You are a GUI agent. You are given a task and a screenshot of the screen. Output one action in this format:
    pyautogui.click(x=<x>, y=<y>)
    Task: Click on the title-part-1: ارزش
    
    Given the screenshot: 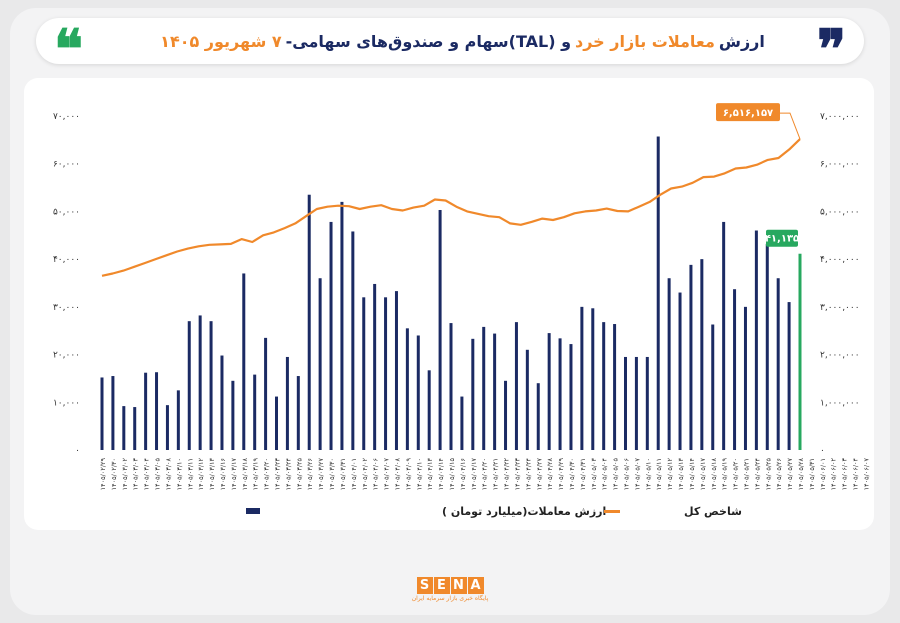 What is the action you would take?
    pyautogui.click(x=741, y=41)
    